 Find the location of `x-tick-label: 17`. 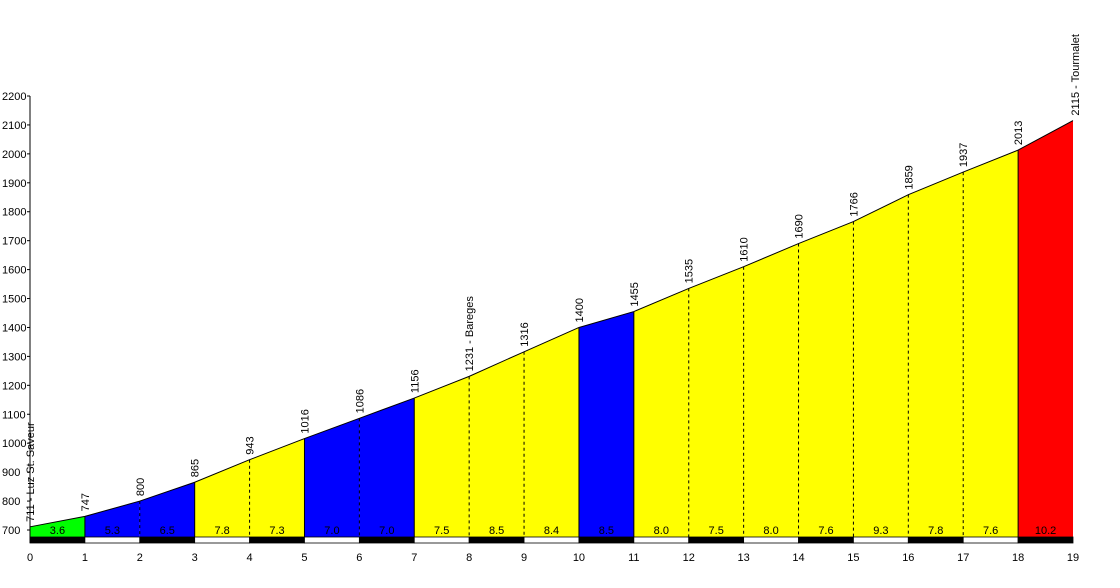

x-tick-label: 17 is located at coordinates (963, 558).